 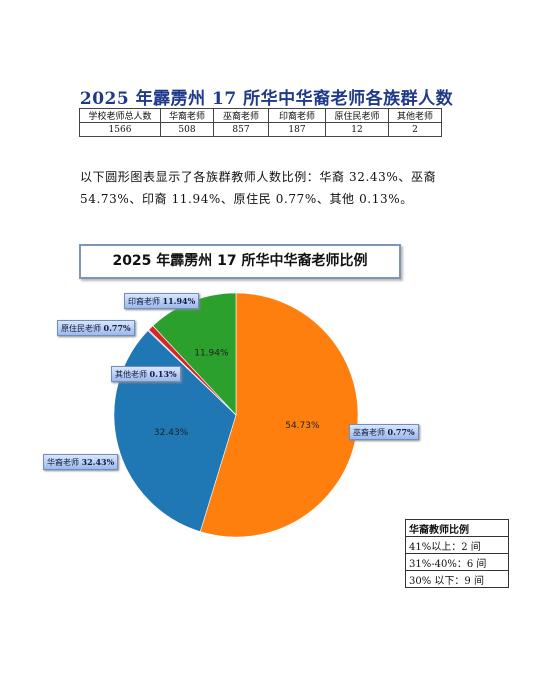 What do you see at coordinates (145, 301) in the screenshot?
I see `callout-category: 印裔老师` at bounding box center [145, 301].